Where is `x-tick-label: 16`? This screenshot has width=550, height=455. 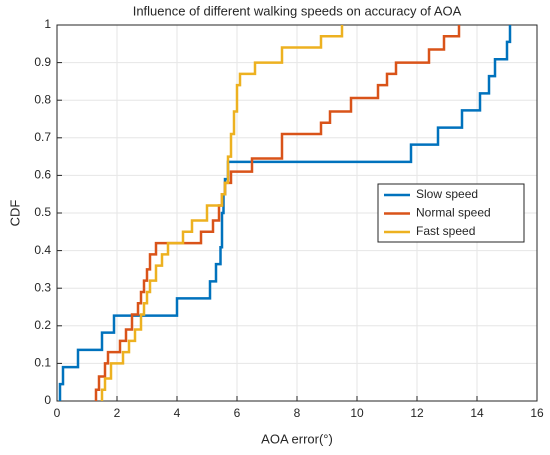 x-tick-label: 16 is located at coordinates (537, 413).